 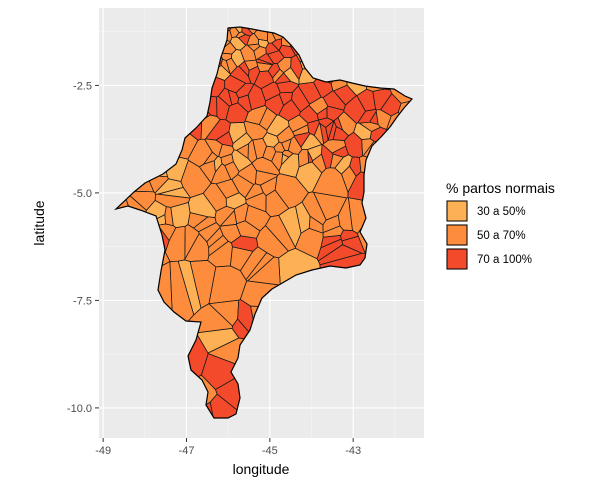 I want to click on x-tick-label: -49, so click(x=103, y=451).